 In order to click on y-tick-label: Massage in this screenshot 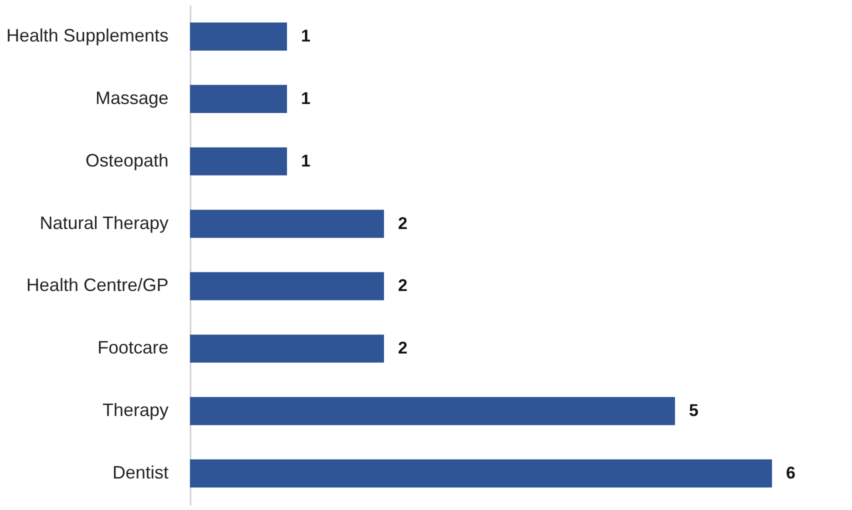, I will do `click(131, 98)`.